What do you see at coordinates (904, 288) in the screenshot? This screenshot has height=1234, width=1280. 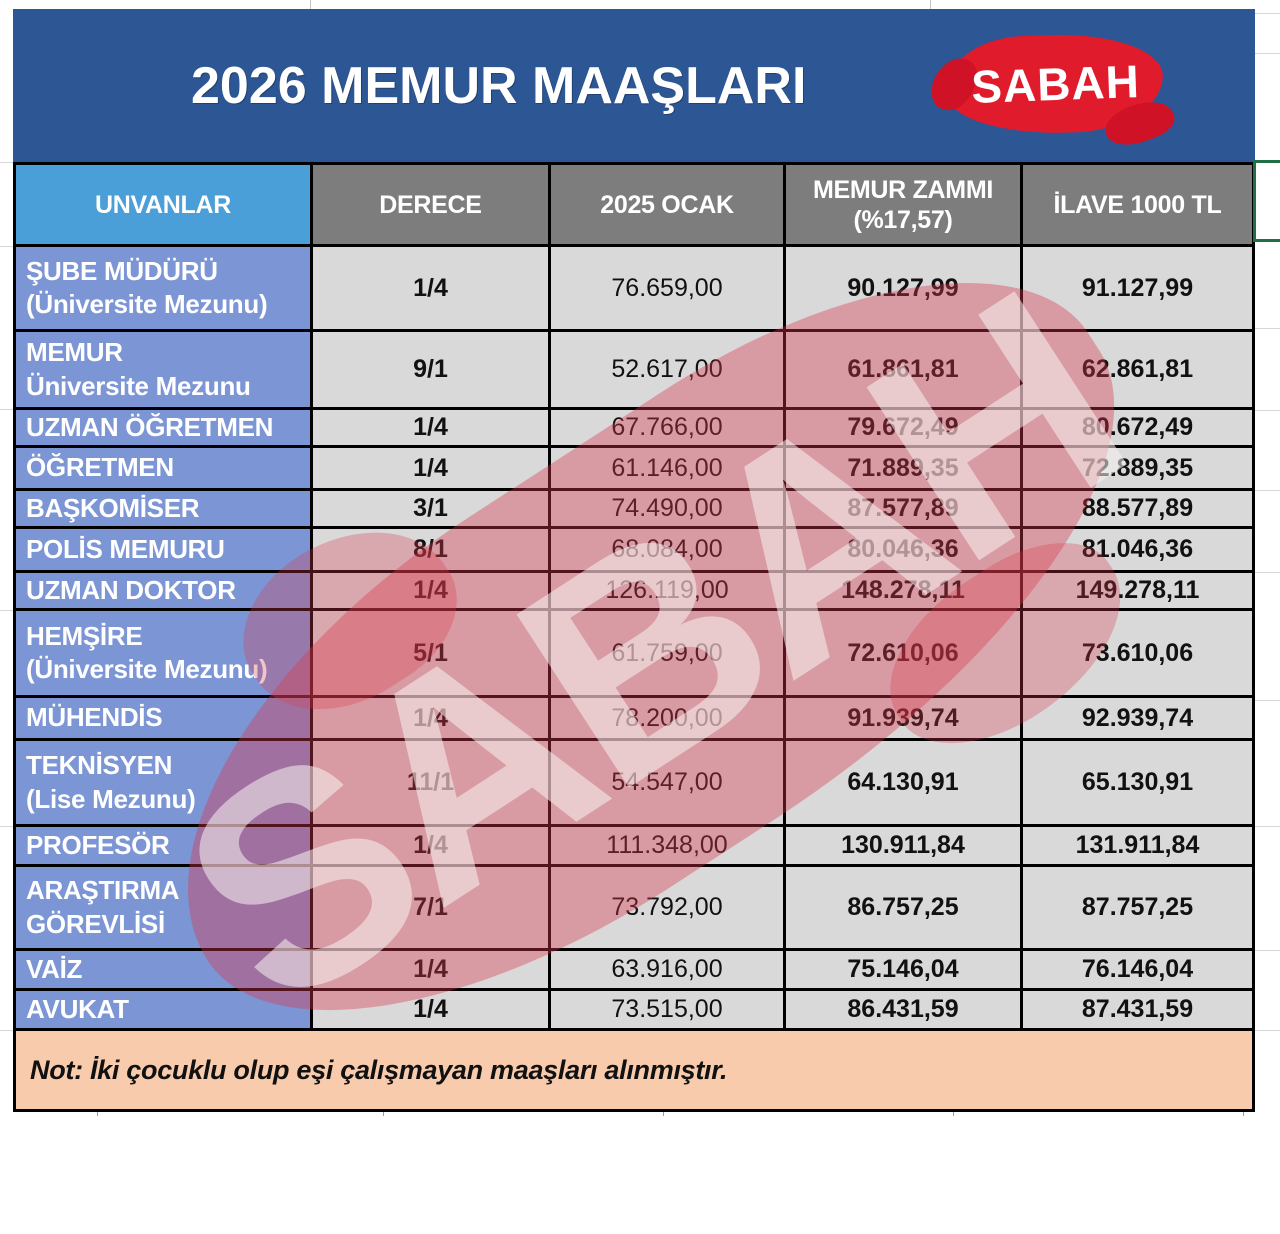 I see `memur-zammi-cell: 90.127,99` at bounding box center [904, 288].